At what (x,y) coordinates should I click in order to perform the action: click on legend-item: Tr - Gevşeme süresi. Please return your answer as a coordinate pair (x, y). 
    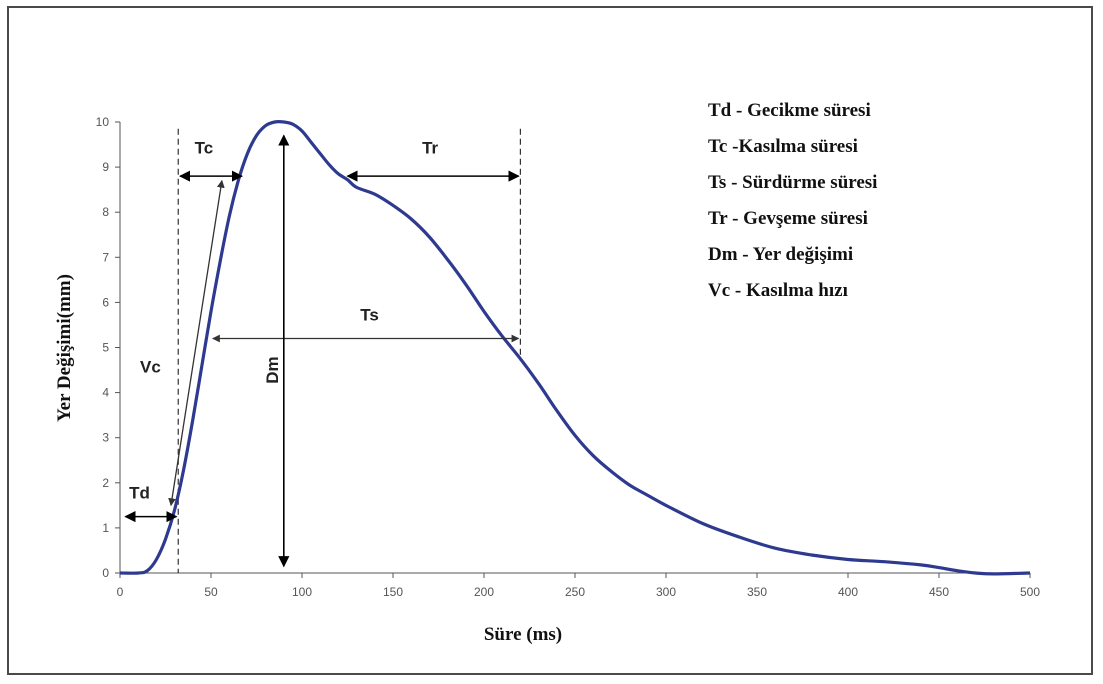
    Looking at the image, I should click on (788, 218).